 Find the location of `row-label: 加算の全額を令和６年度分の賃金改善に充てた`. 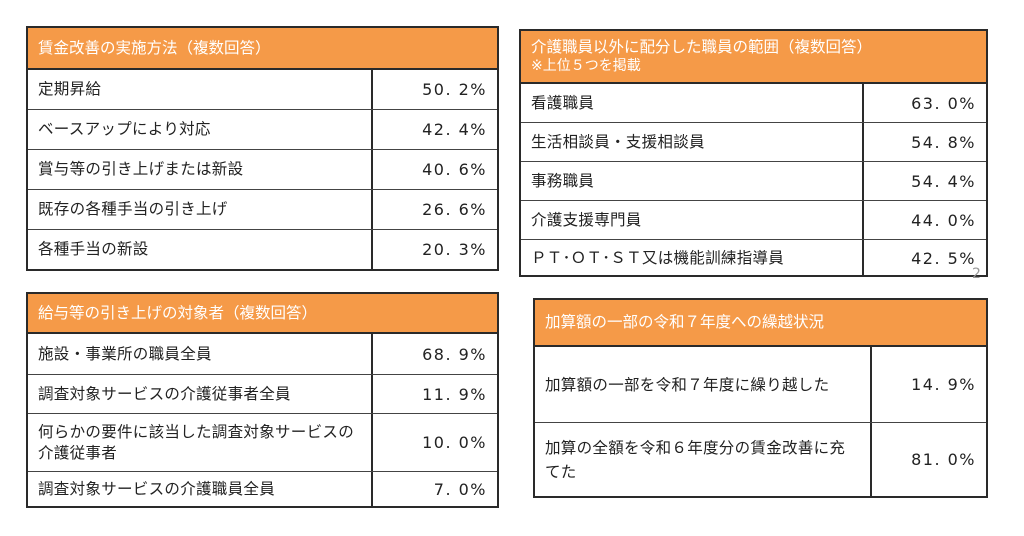

row-label: 加算の全額を令和６年度分の賃金改善に充てた is located at coordinates (703, 459).